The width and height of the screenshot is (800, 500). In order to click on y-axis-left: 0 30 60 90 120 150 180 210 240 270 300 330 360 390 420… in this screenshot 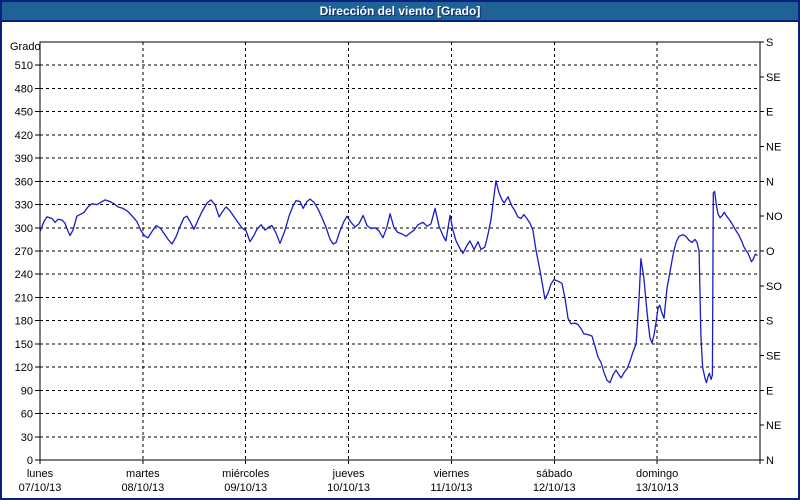, I will do `click(27, 263)`.